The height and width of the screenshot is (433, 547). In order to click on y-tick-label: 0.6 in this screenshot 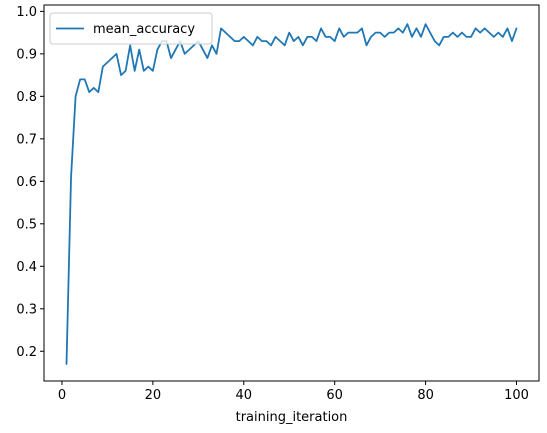, I will do `click(26, 182)`.